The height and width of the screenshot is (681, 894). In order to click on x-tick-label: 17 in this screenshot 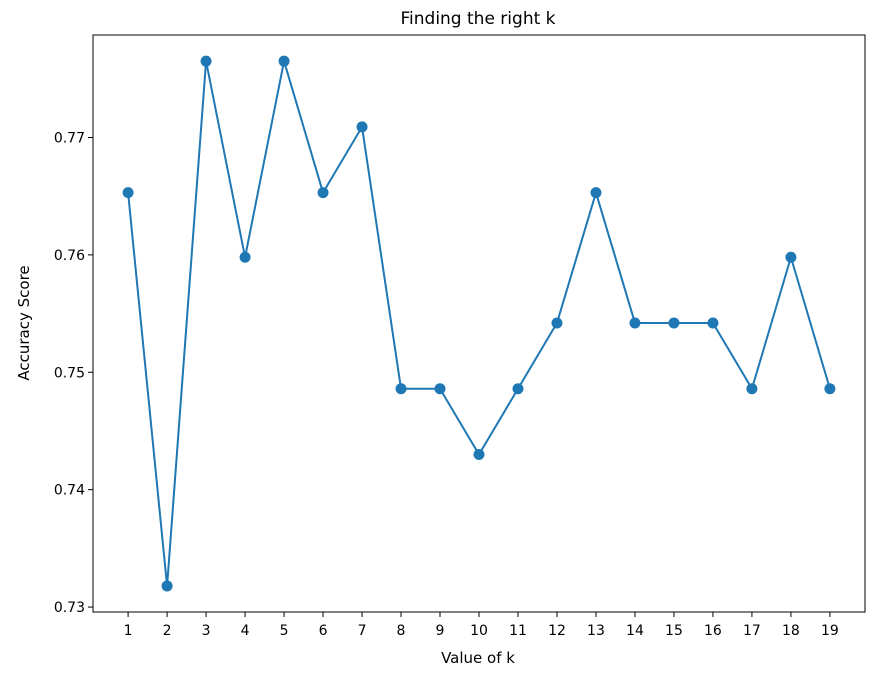, I will do `click(752, 631)`.